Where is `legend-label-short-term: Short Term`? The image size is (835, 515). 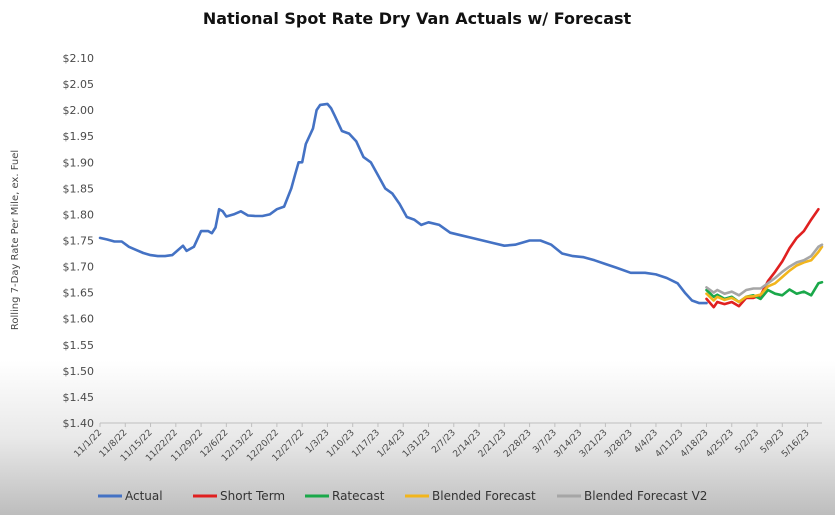
legend-label-short-term: Short Term is located at coordinates (252, 496).